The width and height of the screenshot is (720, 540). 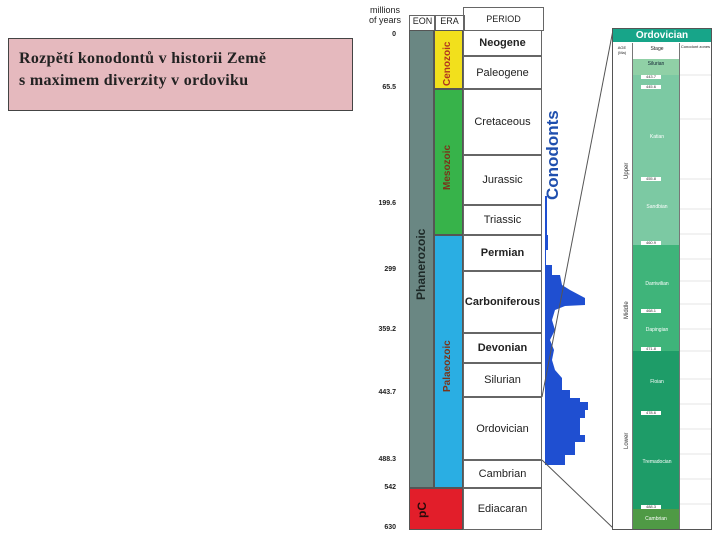 What do you see at coordinates (447, 63) in the screenshot?
I see `era-cenozoic-label: Cenozoic` at bounding box center [447, 63].